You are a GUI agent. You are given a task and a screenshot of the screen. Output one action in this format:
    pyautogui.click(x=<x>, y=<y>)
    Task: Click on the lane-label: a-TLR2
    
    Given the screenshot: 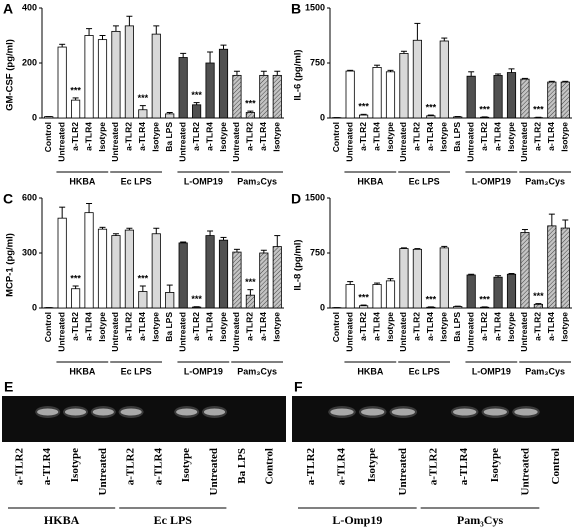 What is the action you would take?
    pyautogui.click(x=19, y=467)
    